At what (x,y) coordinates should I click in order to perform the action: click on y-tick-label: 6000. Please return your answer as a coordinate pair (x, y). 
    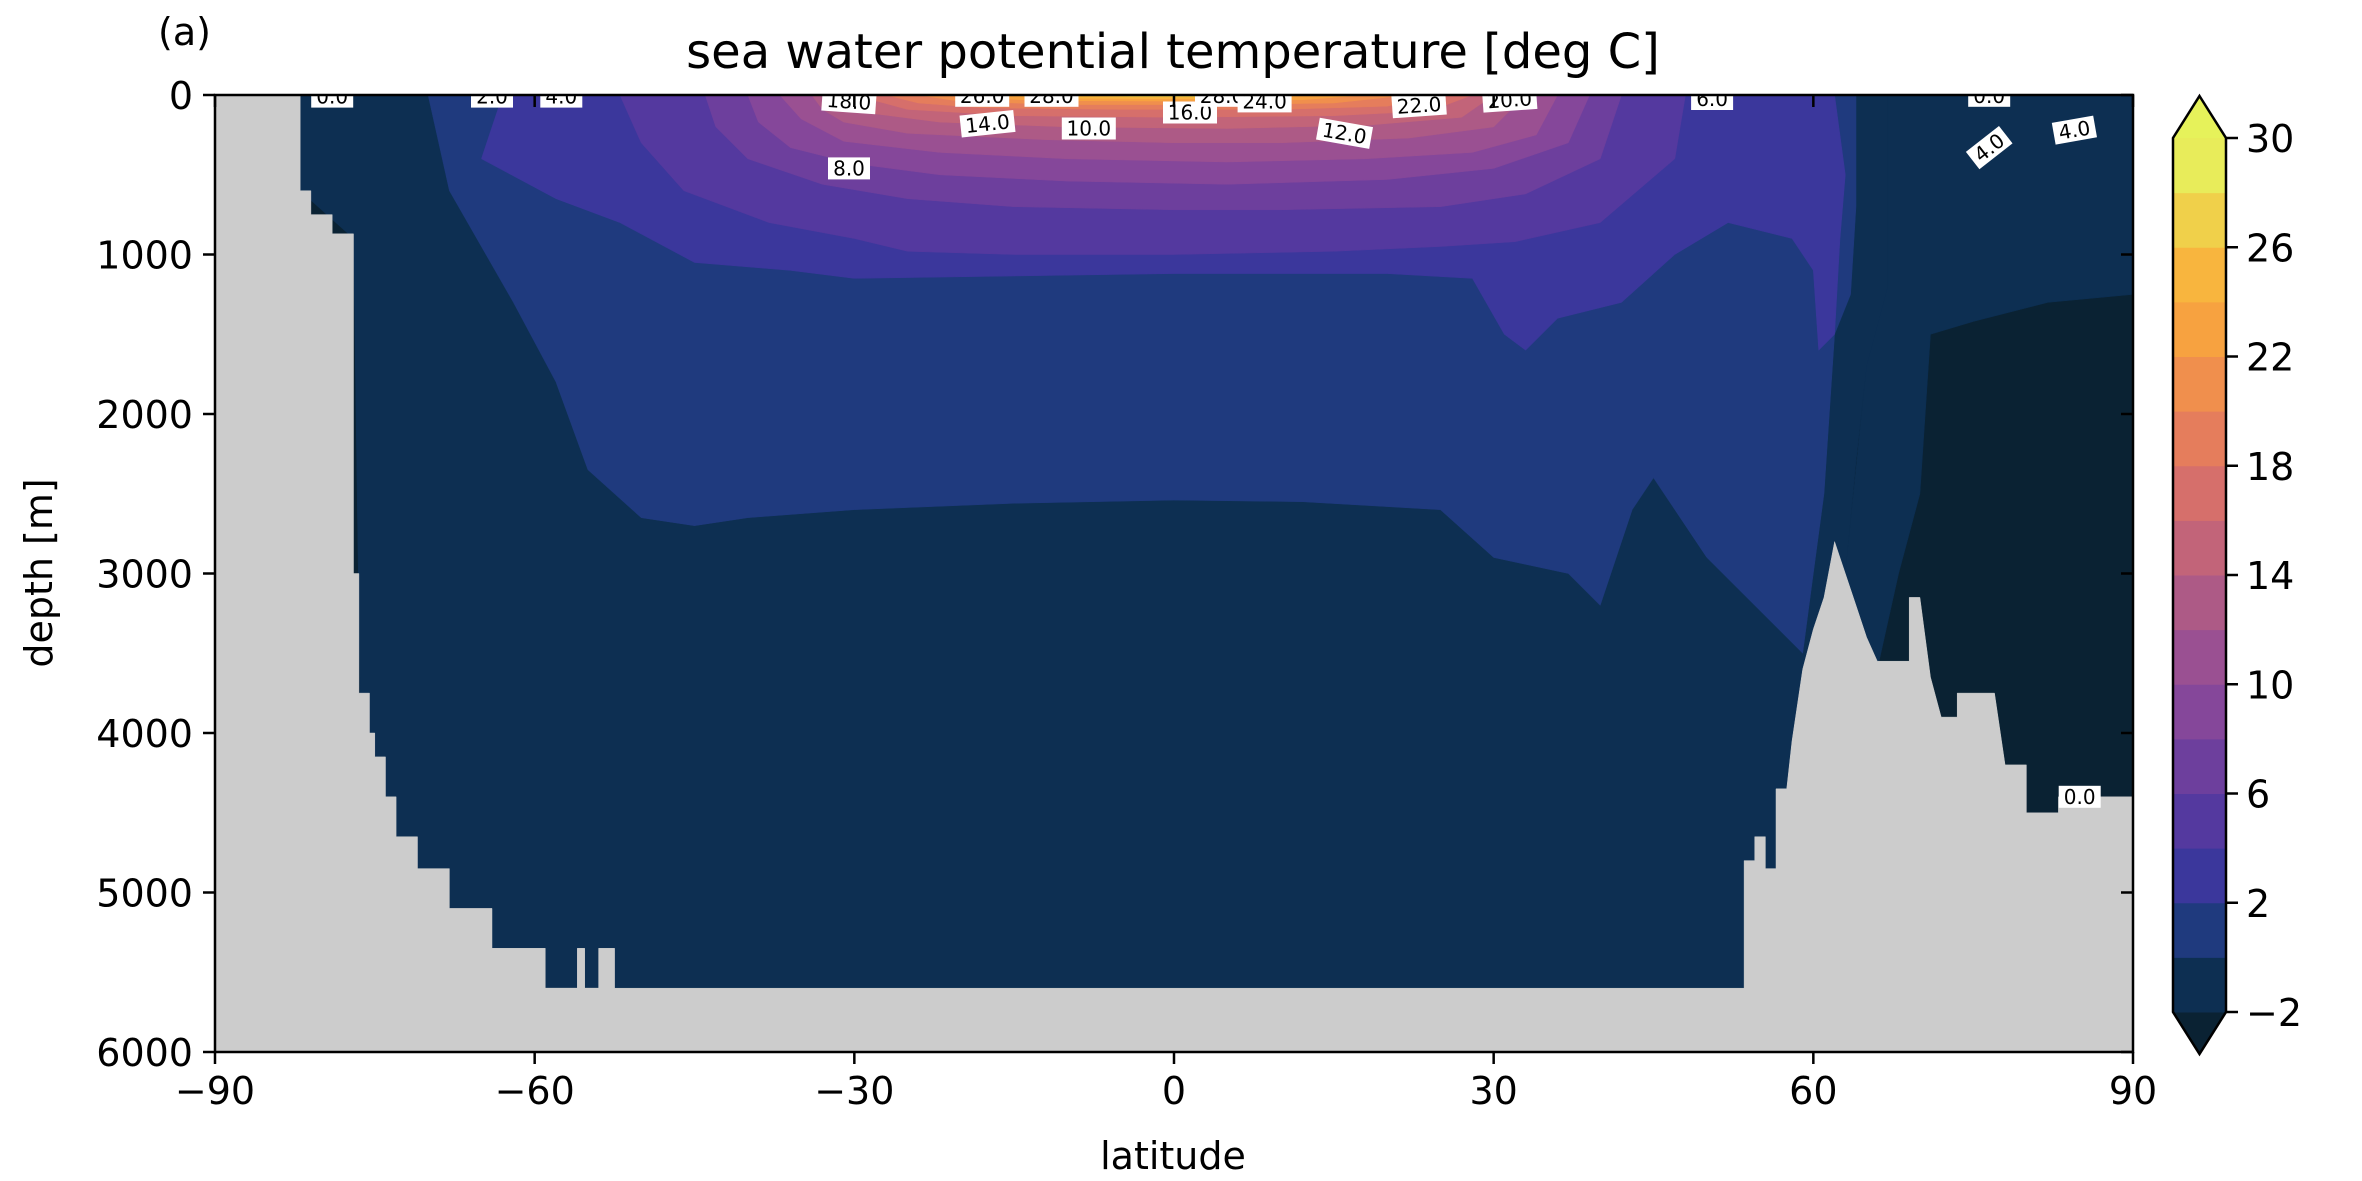
    Looking at the image, I should click on (144, 1053).